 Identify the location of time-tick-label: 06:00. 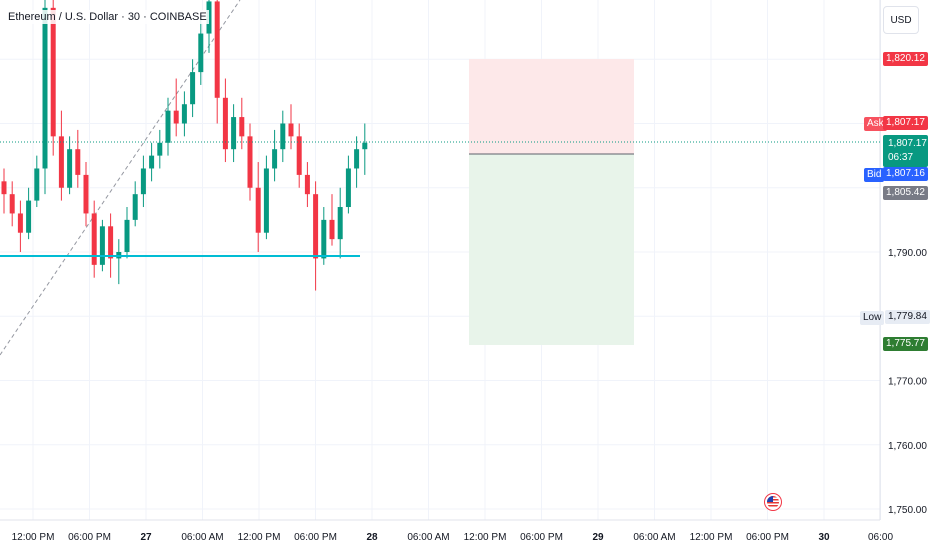
(880, 537).